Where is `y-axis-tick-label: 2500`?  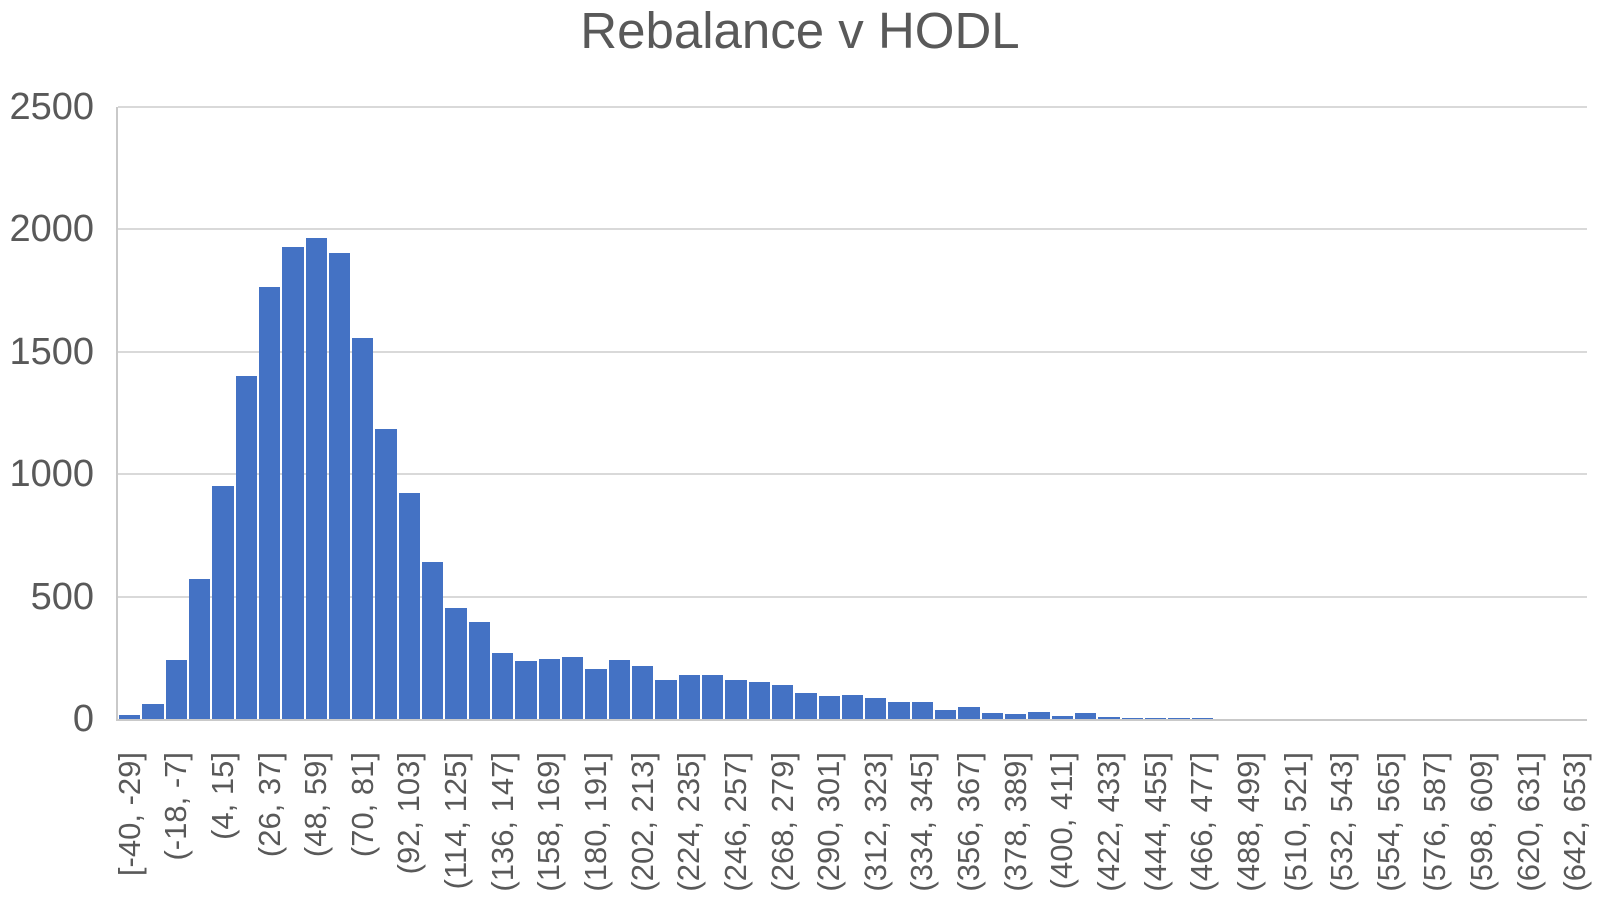
y-axis-tick-label: 2500 is located at coordinates (51, 107).